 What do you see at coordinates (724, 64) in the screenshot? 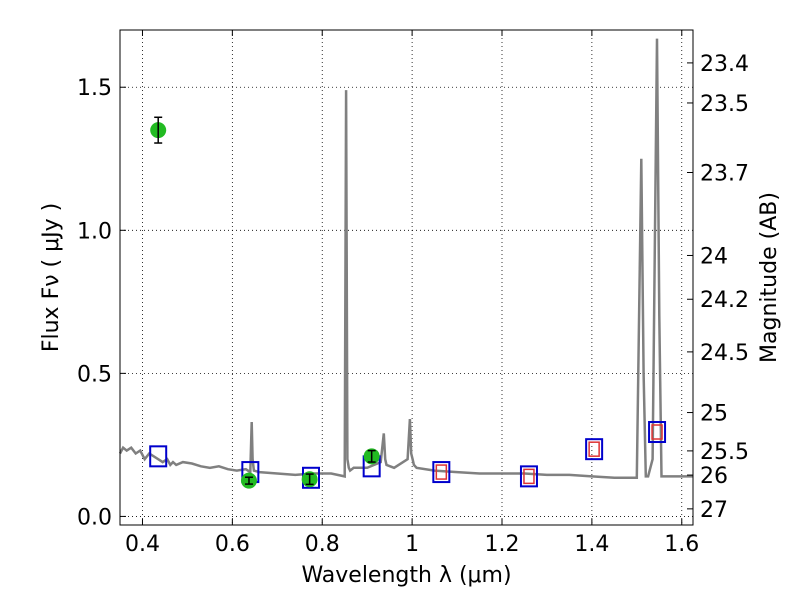
I see `magnitude-tick-label: 23.4` at bounding box center [724, 64].